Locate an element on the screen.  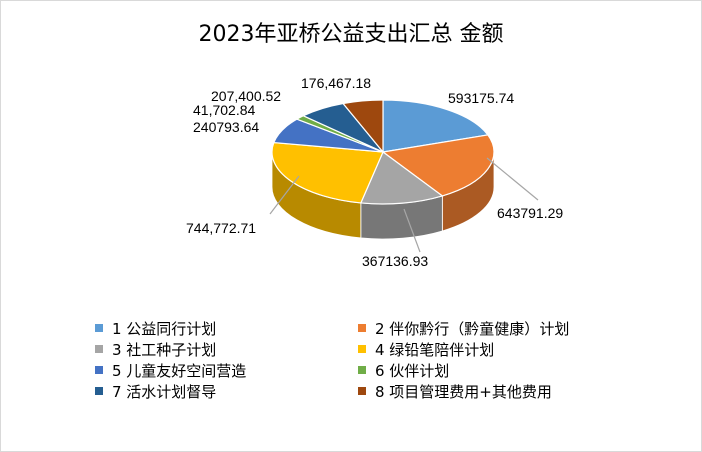
legend-label: 2 伴你黔行（黔童健康）计划 is located at coordinates (472, 329).